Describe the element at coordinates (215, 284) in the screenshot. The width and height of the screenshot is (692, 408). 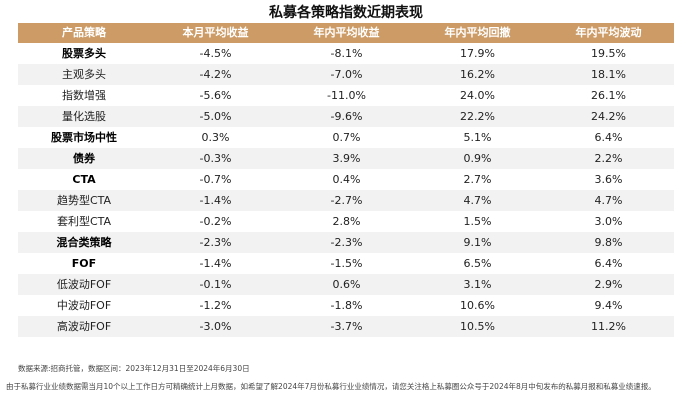
I see `month-return-cell: -0.1%` at that location.